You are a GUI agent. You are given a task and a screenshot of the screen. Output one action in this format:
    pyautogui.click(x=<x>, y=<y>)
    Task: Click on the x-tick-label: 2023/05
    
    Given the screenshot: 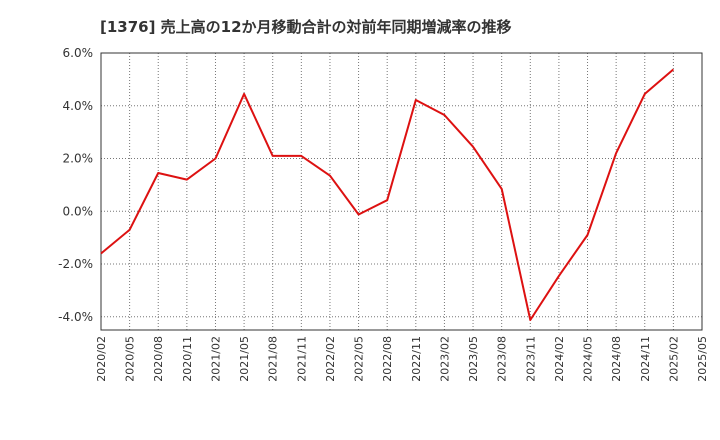 What is the action you would take?
    pyautogui.click(x=473, y=359)
    